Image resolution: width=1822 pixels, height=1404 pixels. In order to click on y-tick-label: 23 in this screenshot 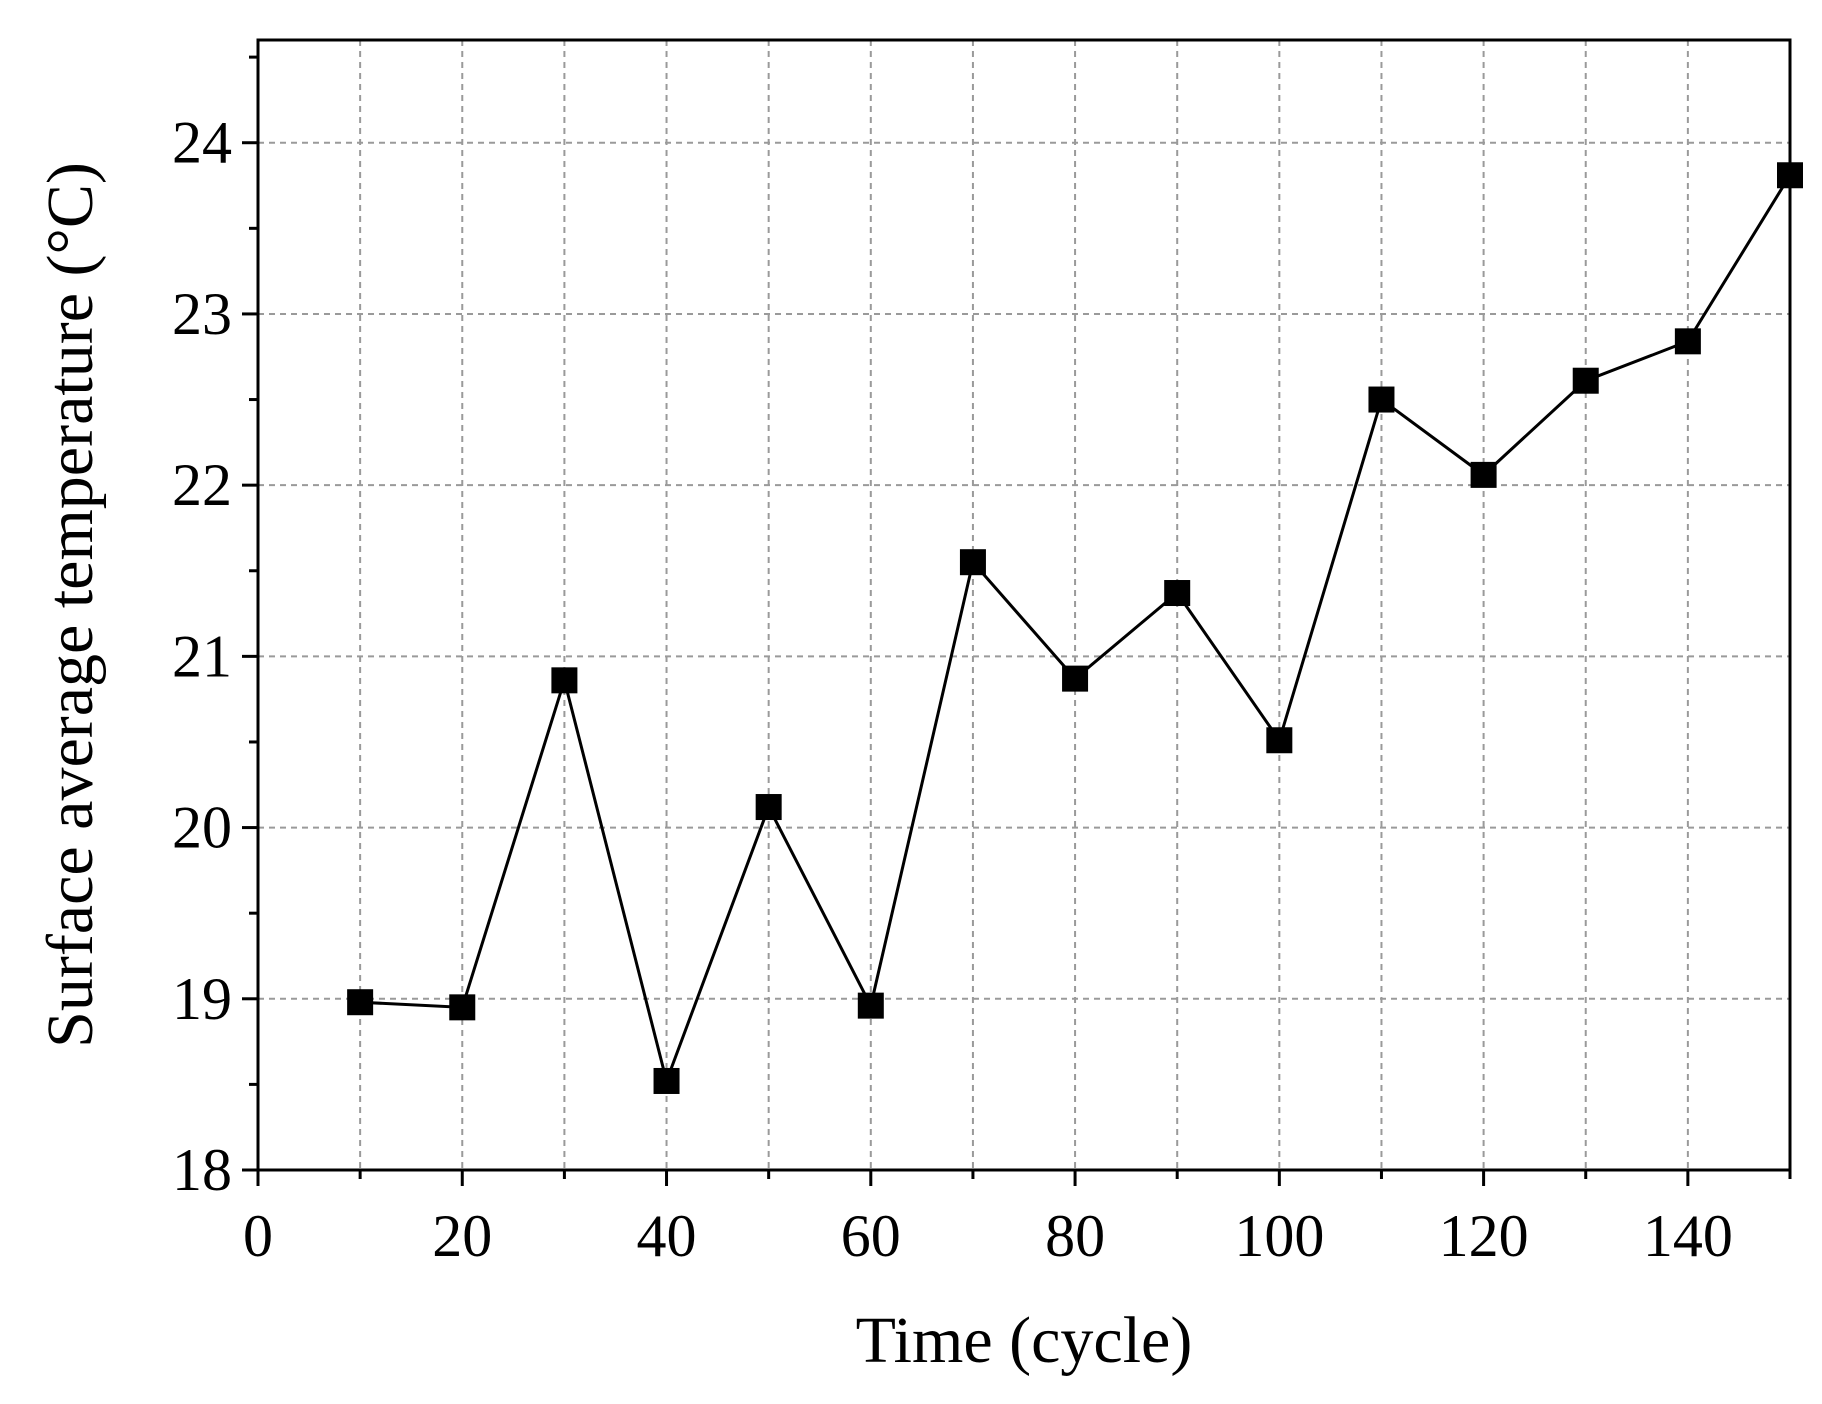, I will do `click(202, 314)`.